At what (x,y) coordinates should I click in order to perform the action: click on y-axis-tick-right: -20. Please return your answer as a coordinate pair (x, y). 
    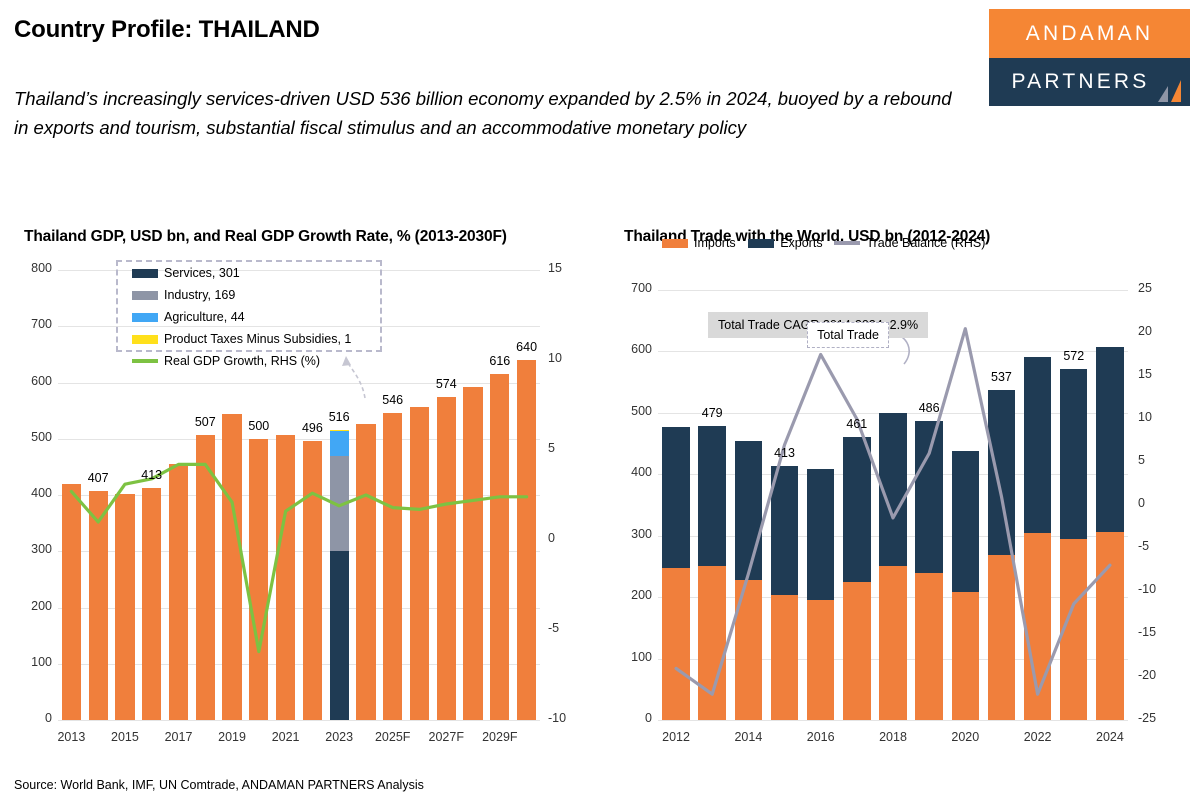
    Looking at the image, I should click on (1147, 675).